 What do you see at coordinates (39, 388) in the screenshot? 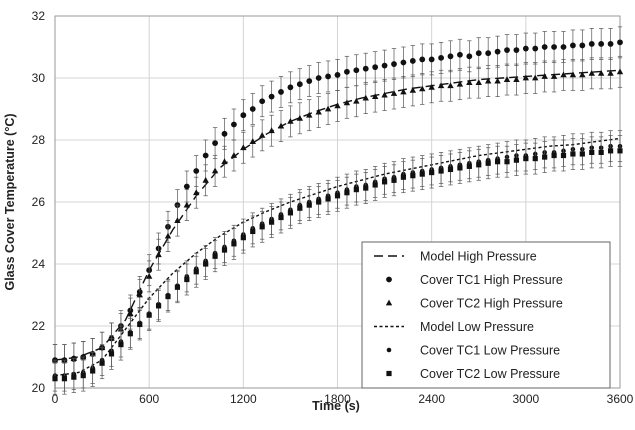
I see `y-tick-label: 20` at bounding box center [39, 388].